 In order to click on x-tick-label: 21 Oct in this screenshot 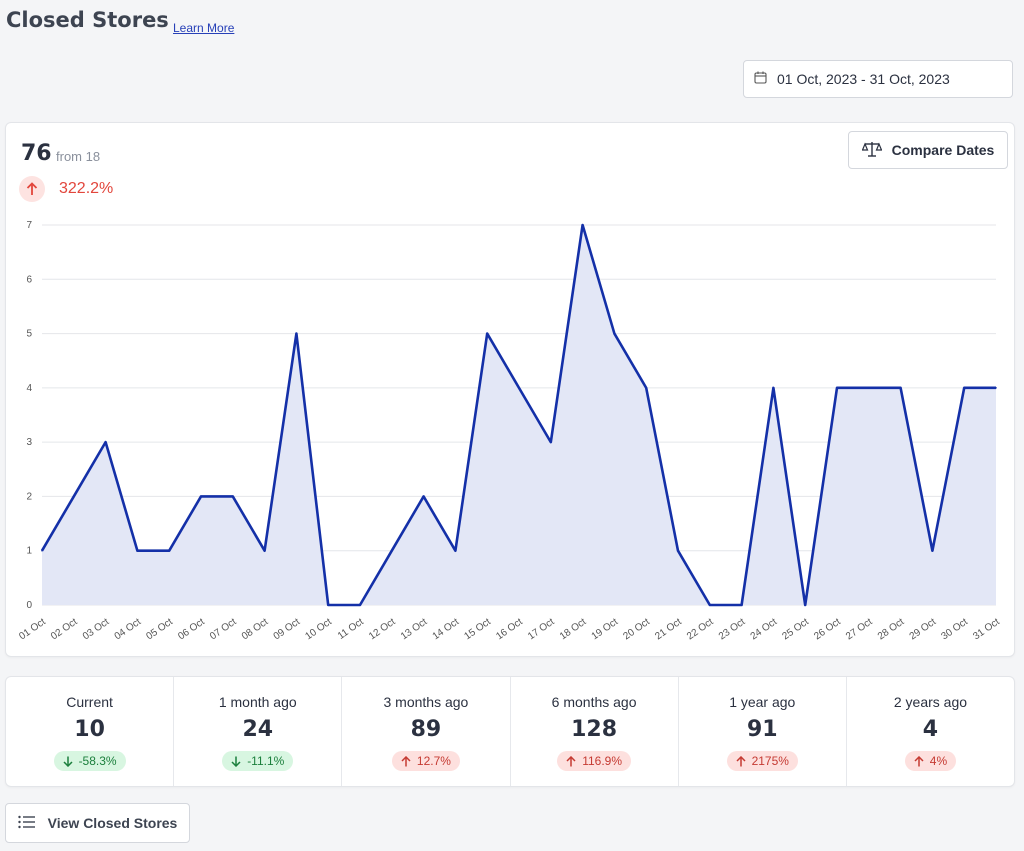, I will do `click(668, 629)`.